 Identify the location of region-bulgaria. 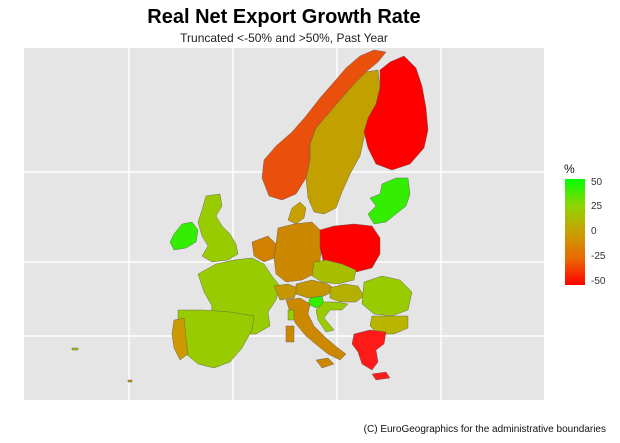
(389, 325).